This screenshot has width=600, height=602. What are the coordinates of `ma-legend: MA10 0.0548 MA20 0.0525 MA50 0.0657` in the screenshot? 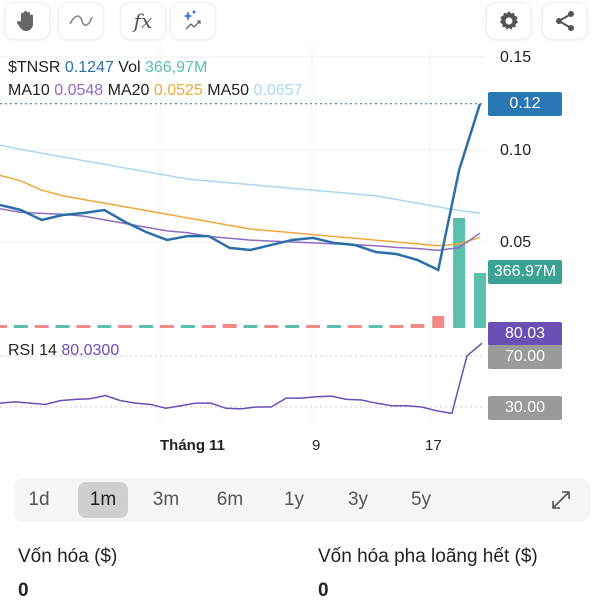 It's located at (155, 91).